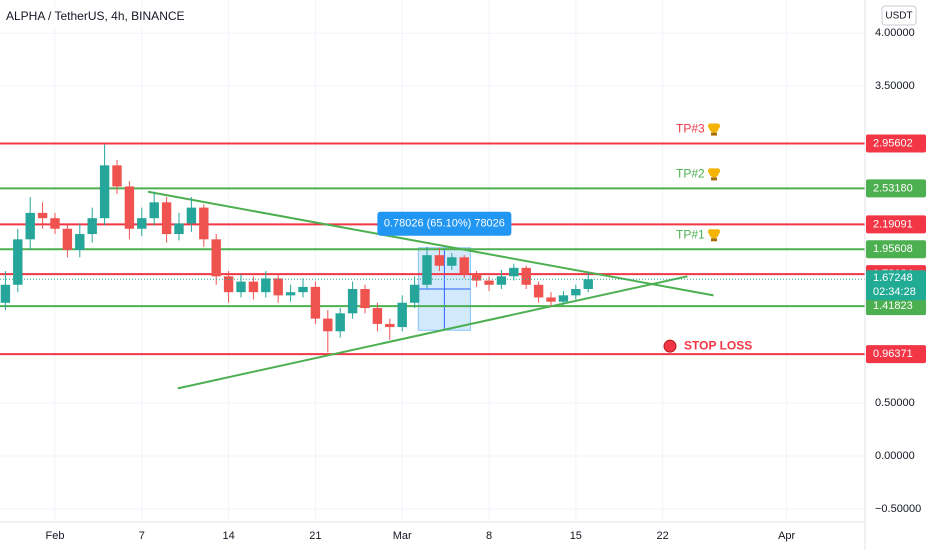 The image size is (932, 550). I want to click on last-price-label: 1.67248, so click(893, 278).